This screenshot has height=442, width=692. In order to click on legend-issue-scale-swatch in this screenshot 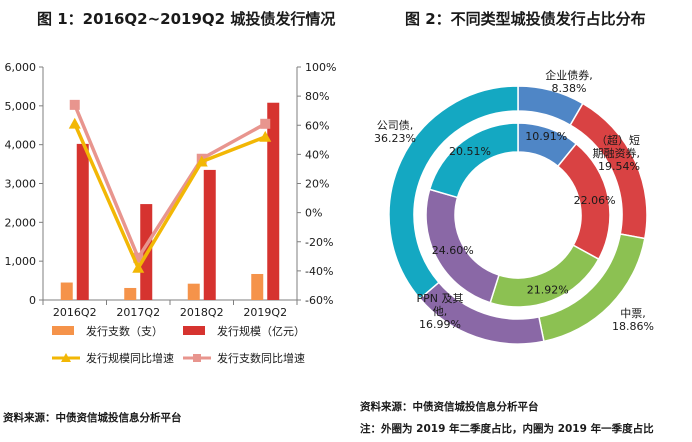, I will do `click(194, 330)`.